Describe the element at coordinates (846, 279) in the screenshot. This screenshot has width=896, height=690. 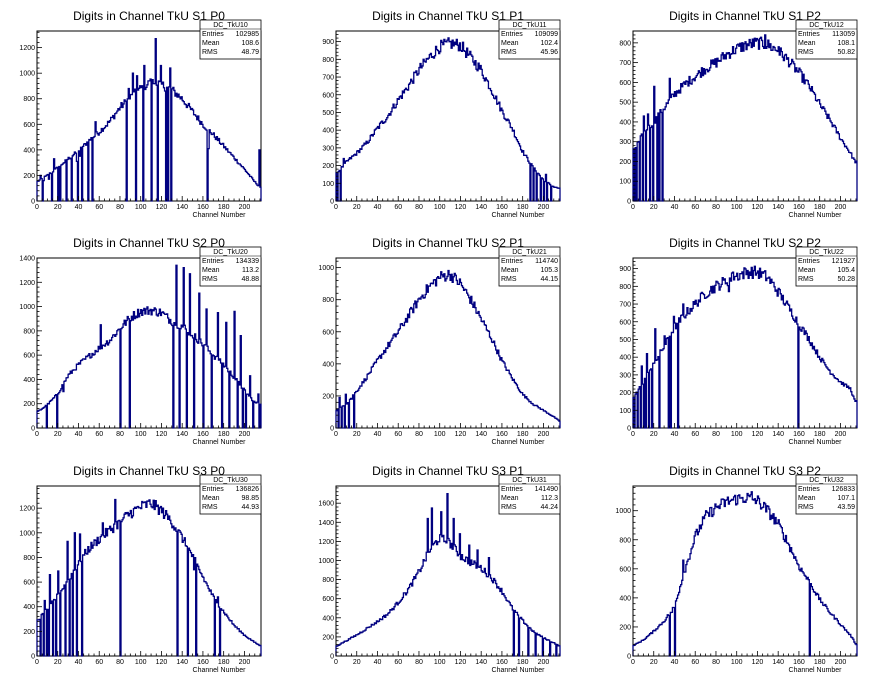
I see `stats-value-rms: 50.28` at that location.